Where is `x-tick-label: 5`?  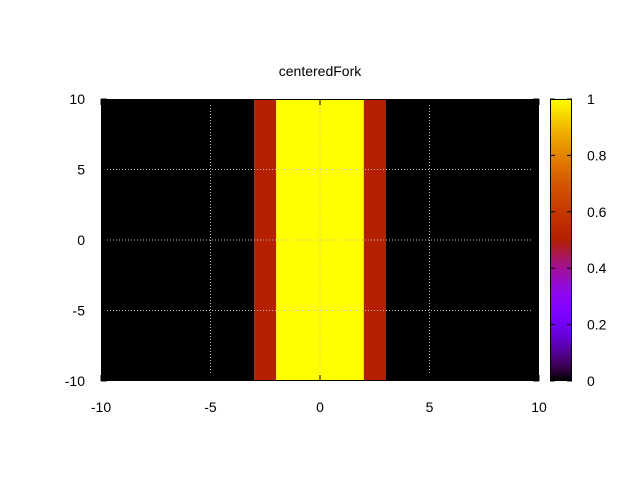 x-tick-label: 5 is located at coordinates (430, 407).